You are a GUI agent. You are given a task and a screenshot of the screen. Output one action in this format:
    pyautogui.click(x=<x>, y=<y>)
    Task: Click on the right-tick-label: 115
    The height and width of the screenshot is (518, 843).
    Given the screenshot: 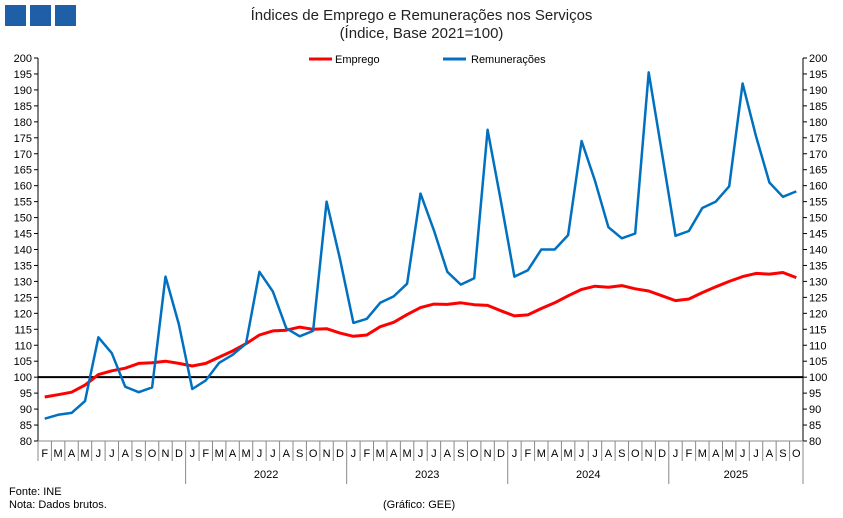 What is the action you would take?
    pyautogui.click(x=818, y=330)
    